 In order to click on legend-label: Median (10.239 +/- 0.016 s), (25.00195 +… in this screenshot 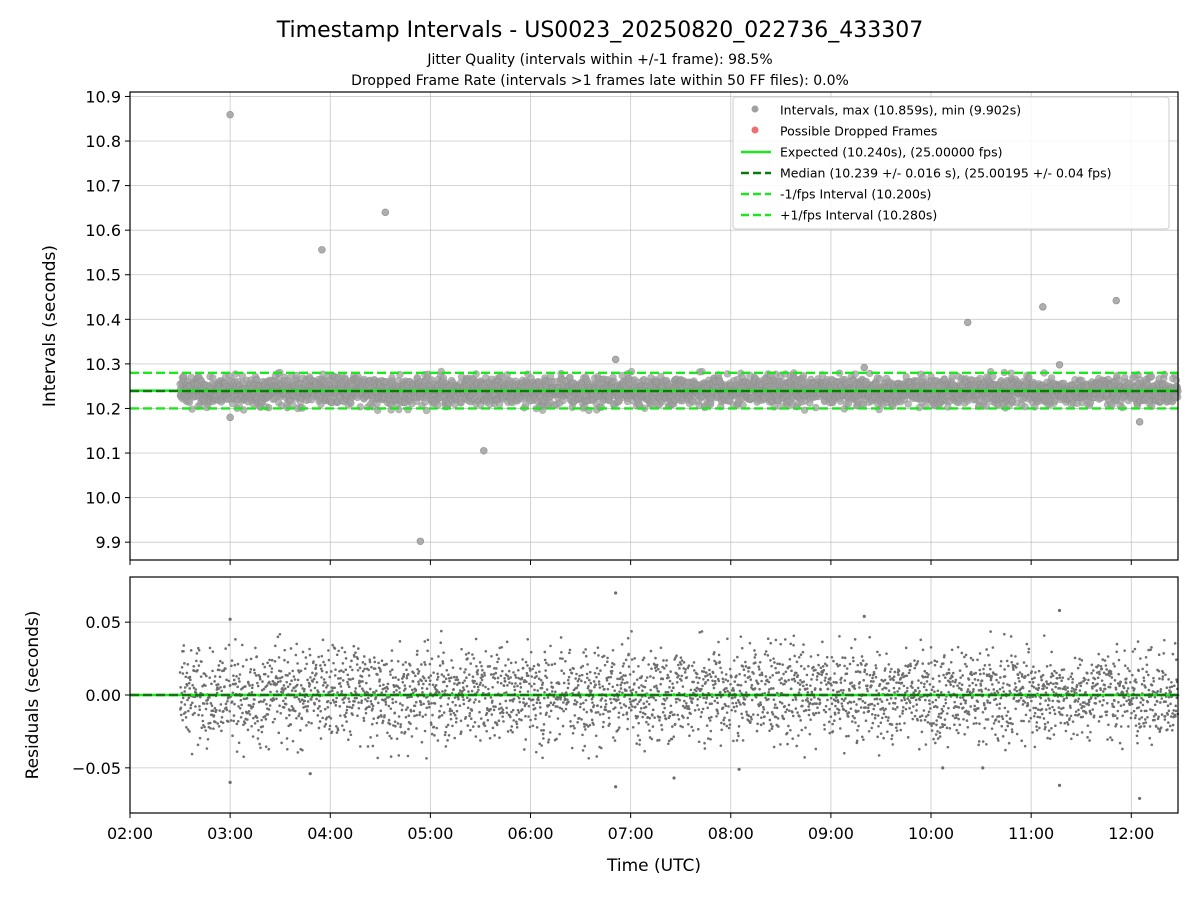, I will do `click(945, 173)`.